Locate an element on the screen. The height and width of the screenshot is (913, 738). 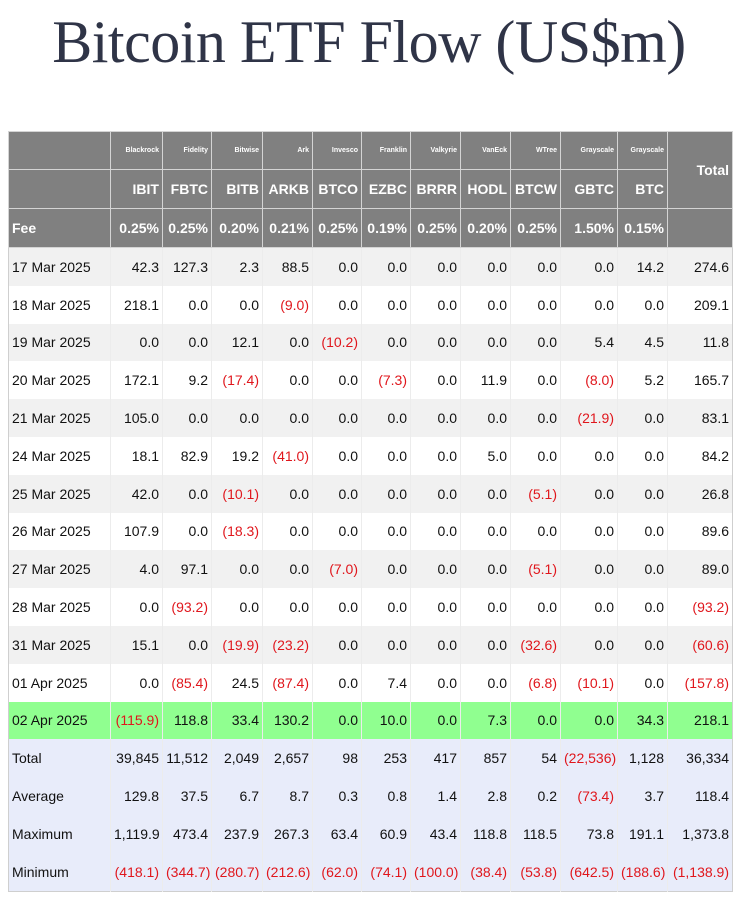
flow-value: 19.2 is located at coordinates (237, 455).